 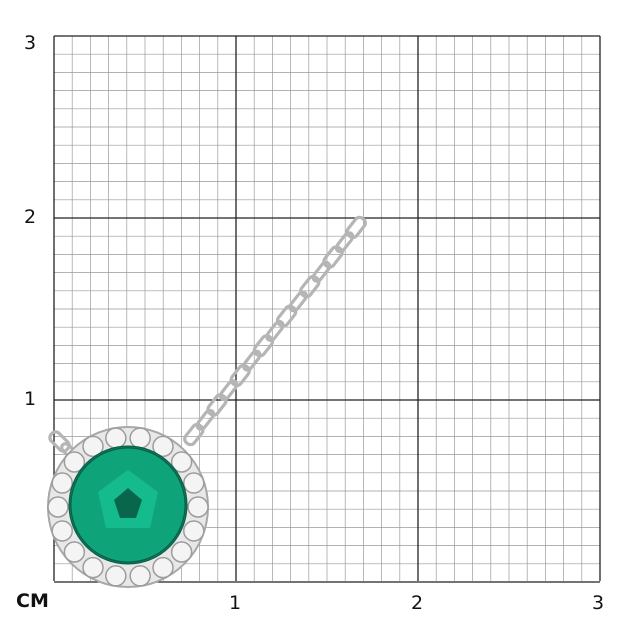 I want to click on unit-label: CM, so click(x=32, y=601).